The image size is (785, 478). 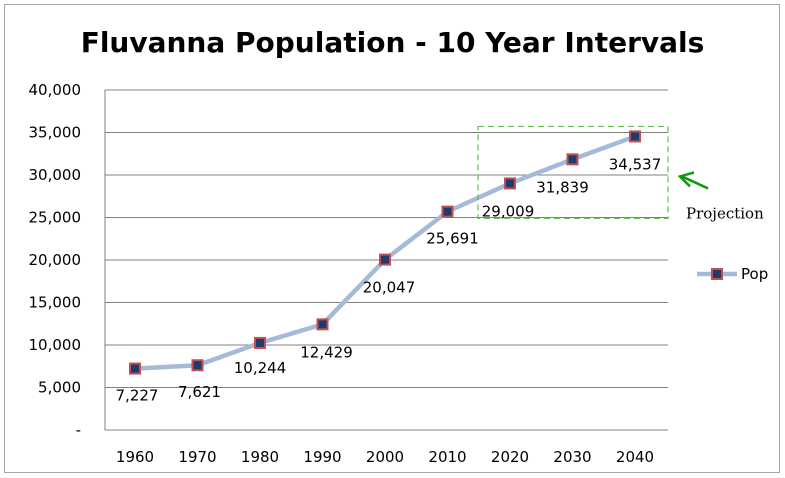 I want to click on x-tick-label: 2000, so click(x=385, y=457).